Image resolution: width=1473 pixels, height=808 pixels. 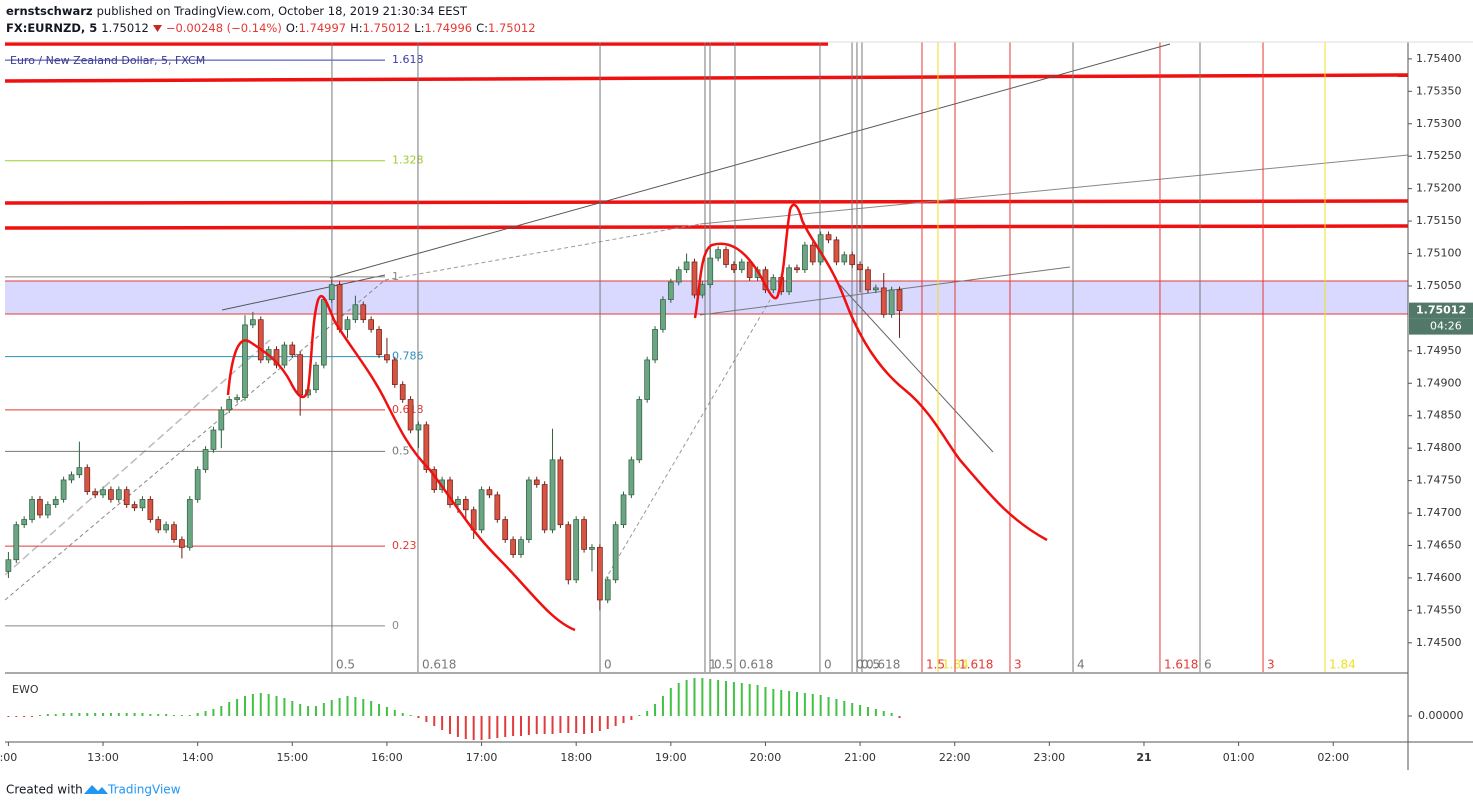 What do you see at coordinates (44, 790) in the screenshot?
I see `footer-text: Created with` at bounding box center [44, 790].